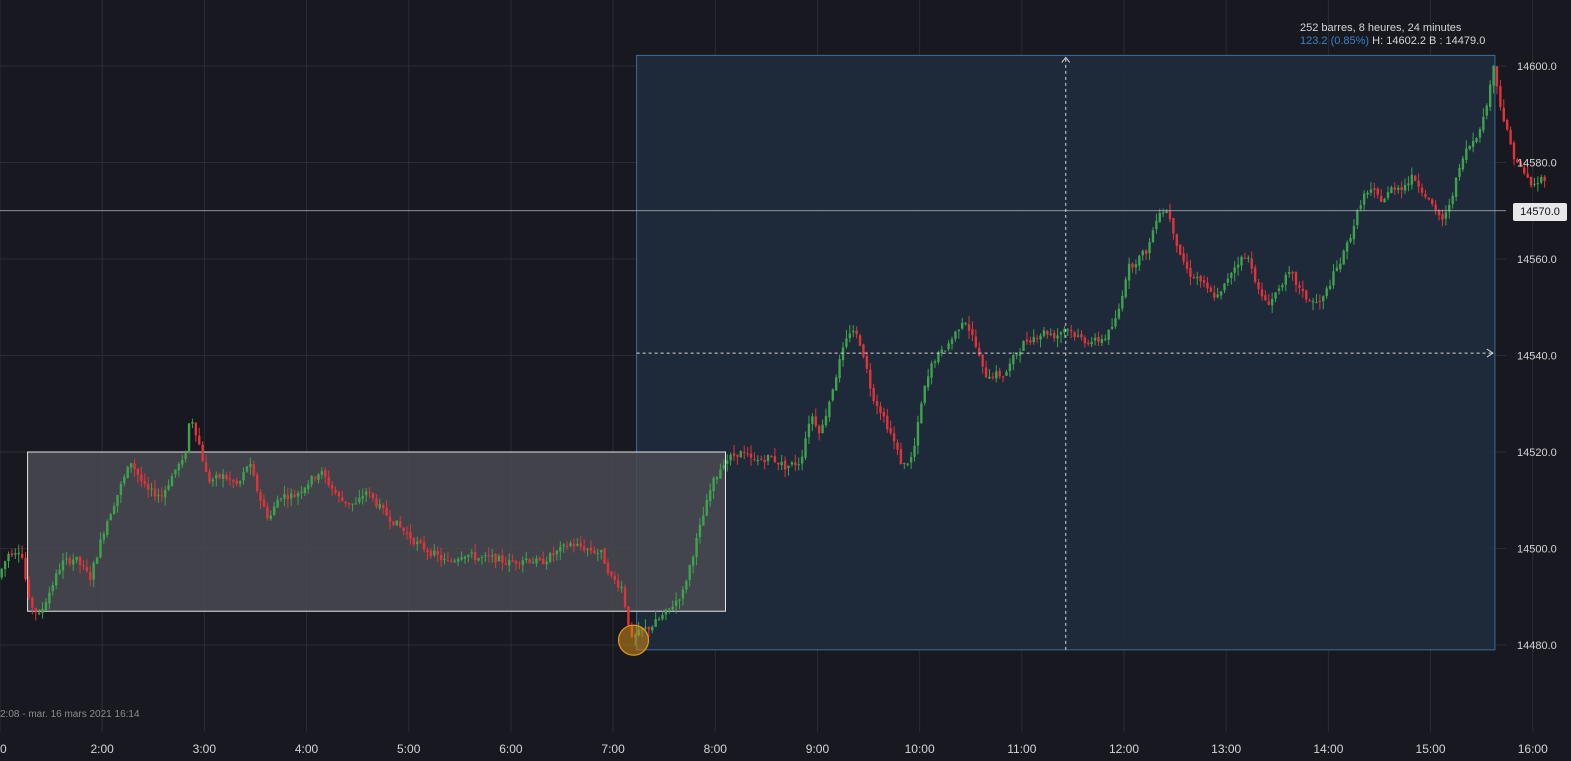 The width and height of the screenshot is (1571, 761). Describe the element at coordinates (376, 531) in the screenshot. I see `range-box` at that location.